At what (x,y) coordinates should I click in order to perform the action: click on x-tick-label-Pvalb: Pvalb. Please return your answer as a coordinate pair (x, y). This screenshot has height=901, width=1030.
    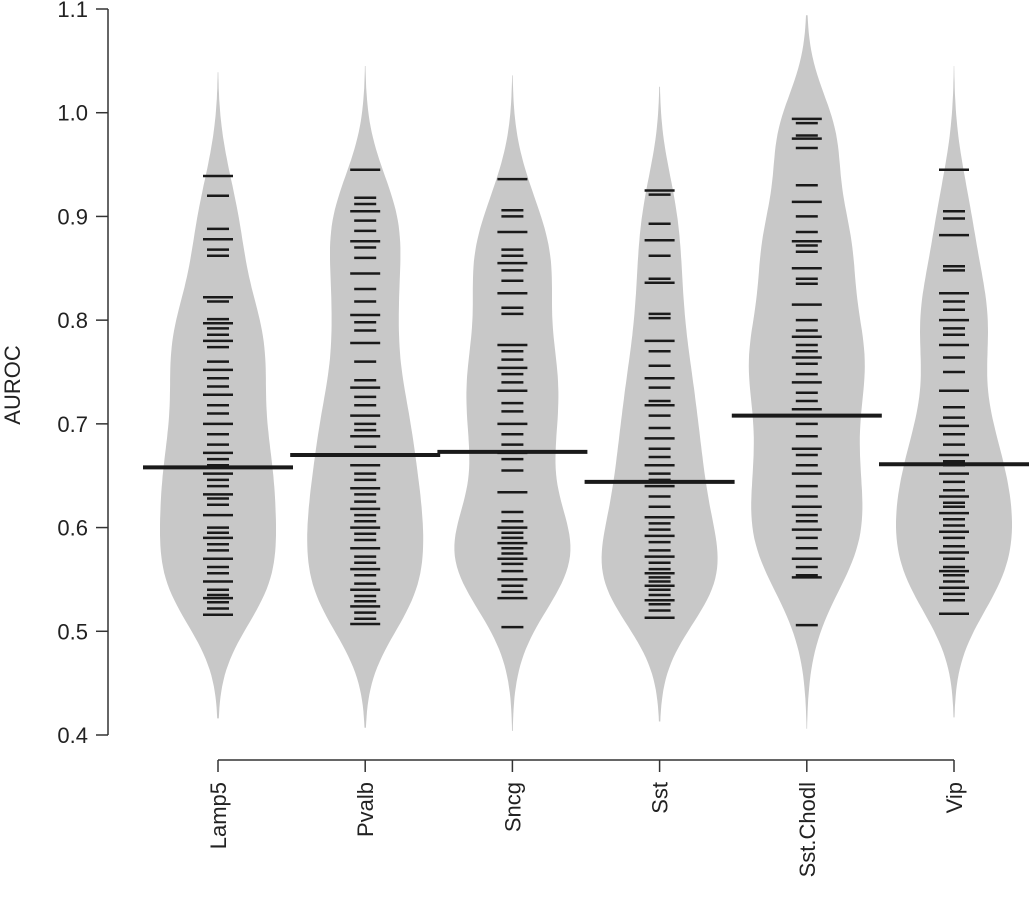
    Looking at the image, I should click on (365, 809).